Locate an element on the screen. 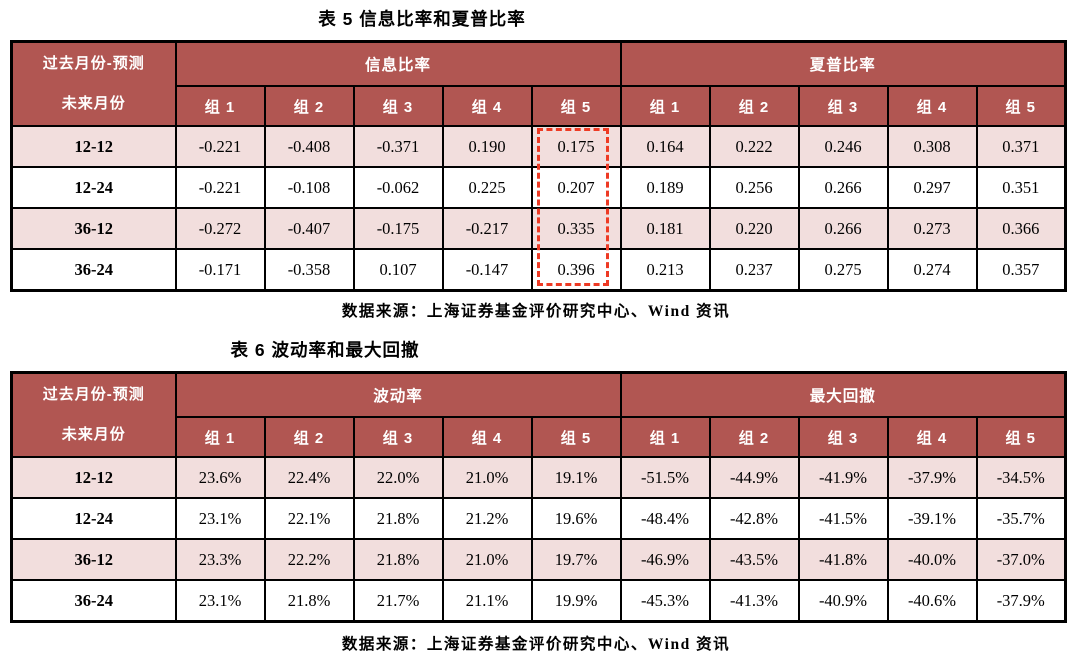 The image size is (1080, 665). section-header: 波动率 is located at coordinates (398, 394).